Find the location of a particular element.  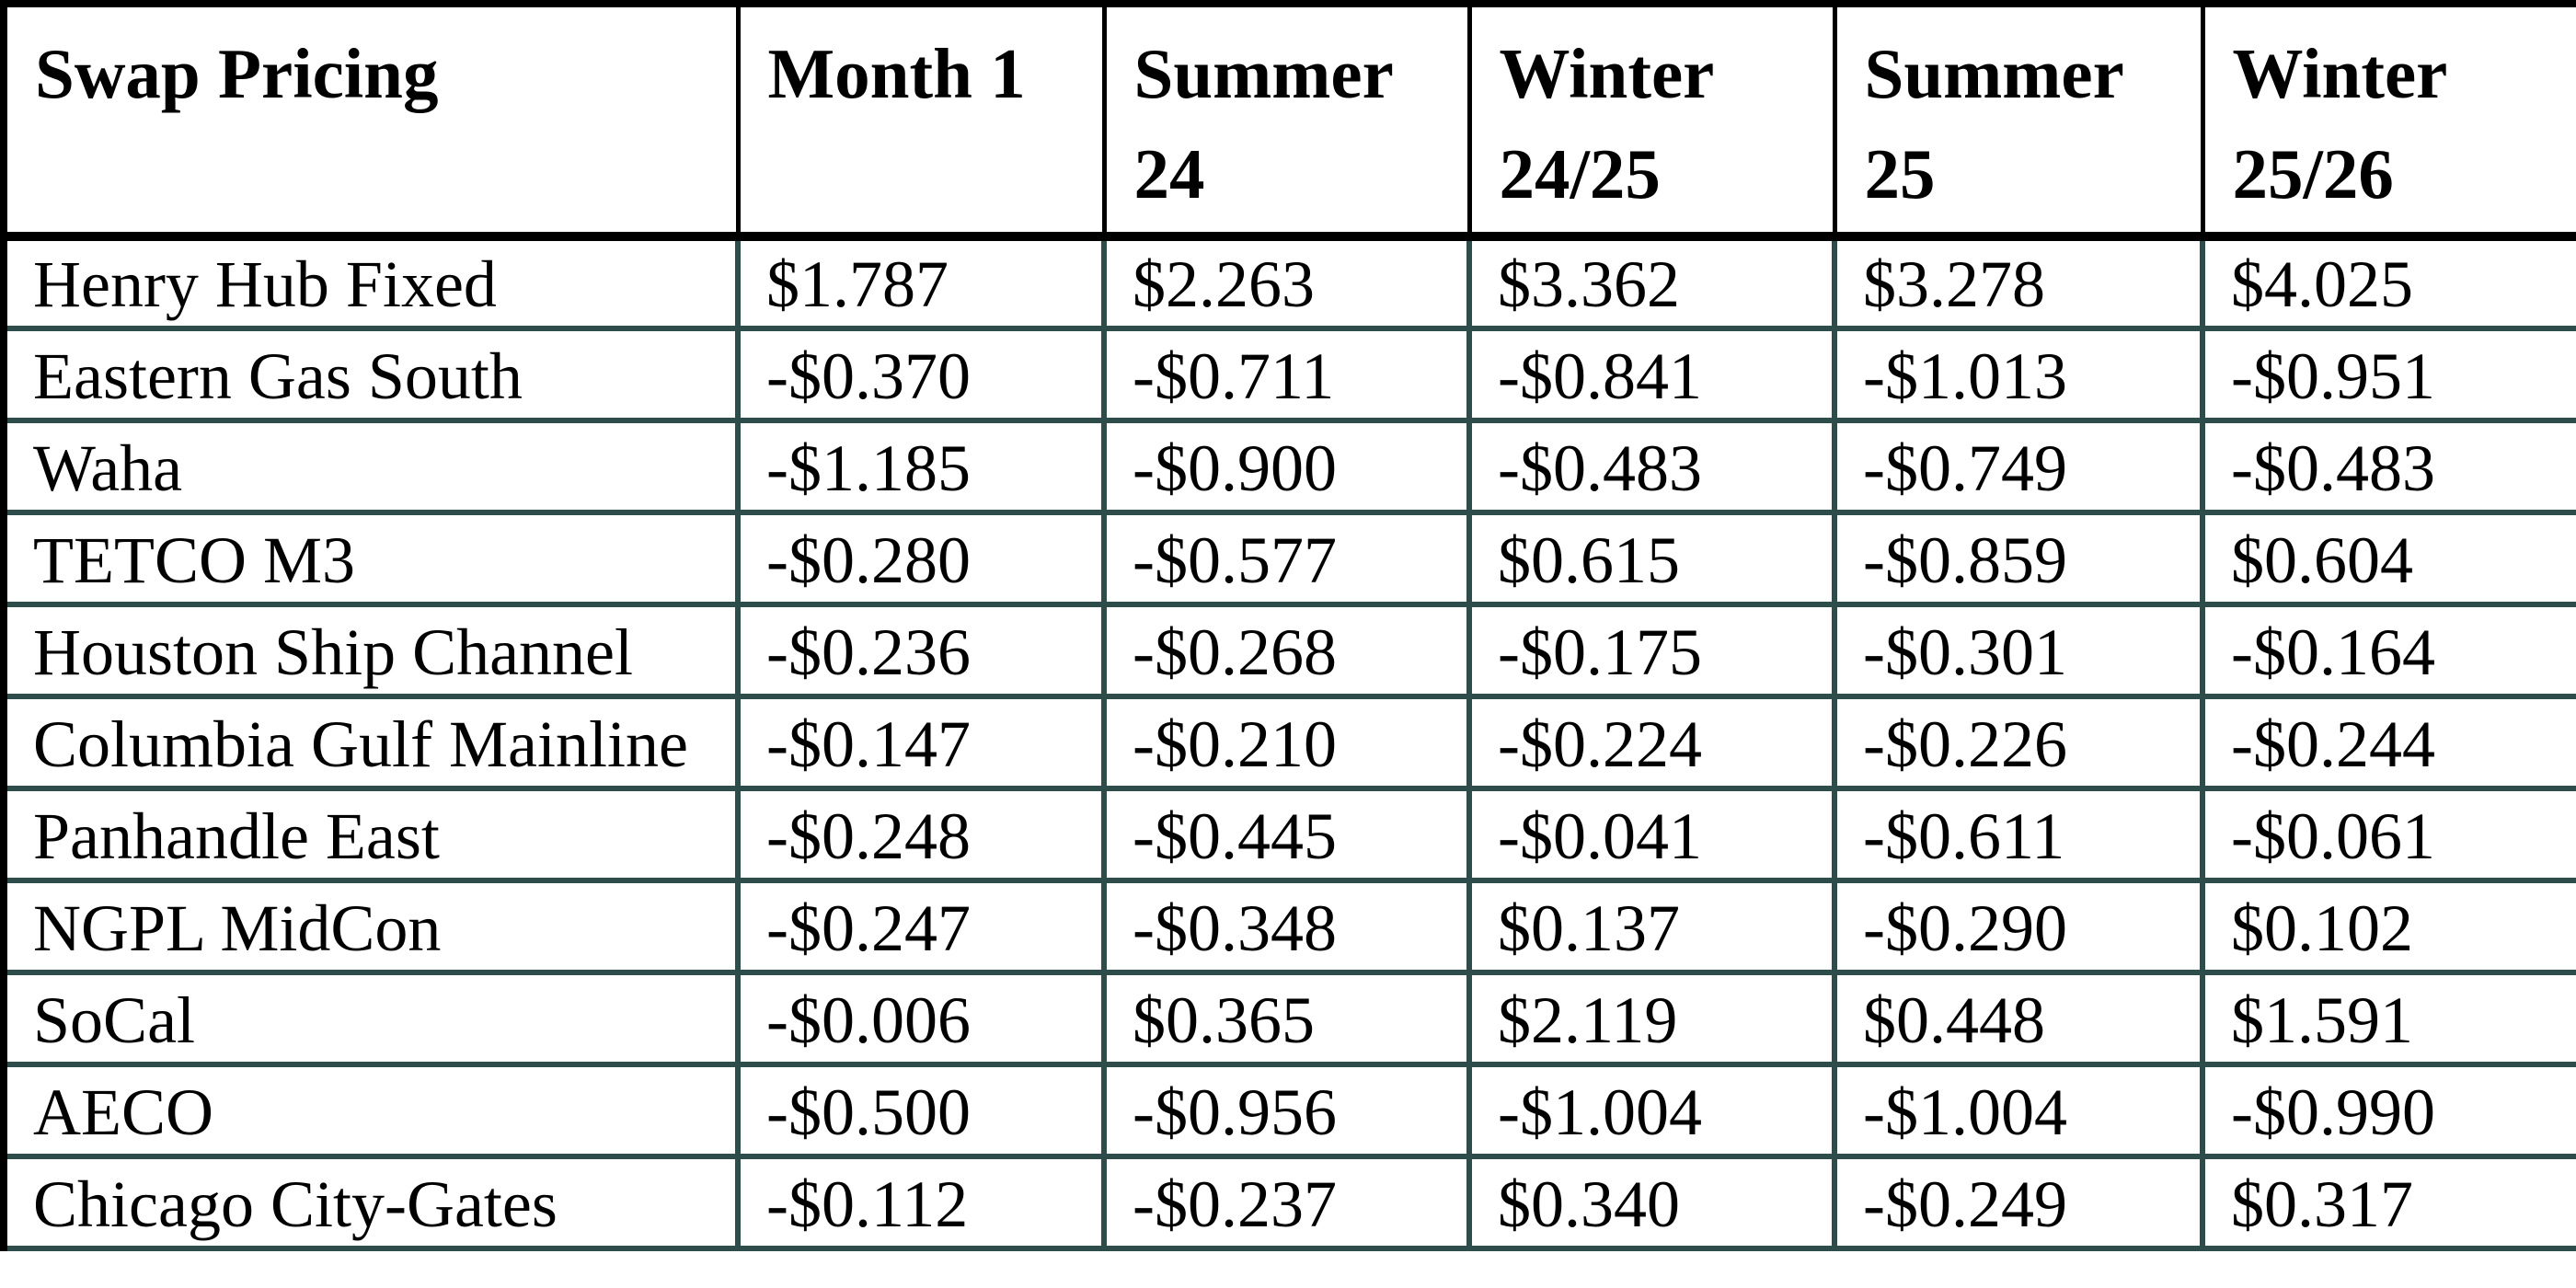

cell-value: -$0.175 is located at coordinates (1651, 650).